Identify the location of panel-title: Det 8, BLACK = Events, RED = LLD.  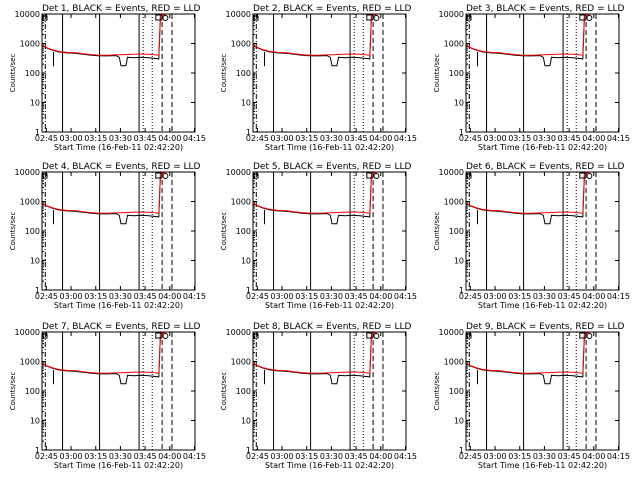
(332, 327).